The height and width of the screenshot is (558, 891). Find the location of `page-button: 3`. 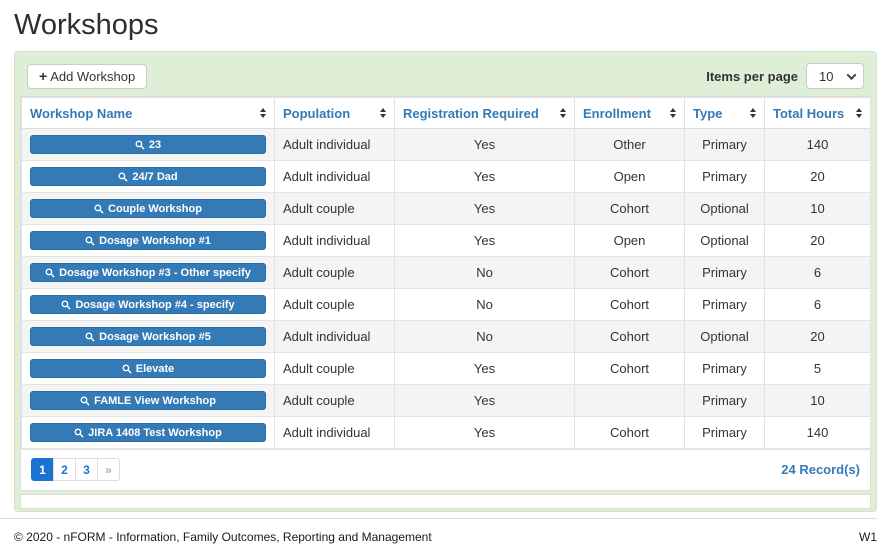

page-button: 3 is located at coordinates (86, 469).